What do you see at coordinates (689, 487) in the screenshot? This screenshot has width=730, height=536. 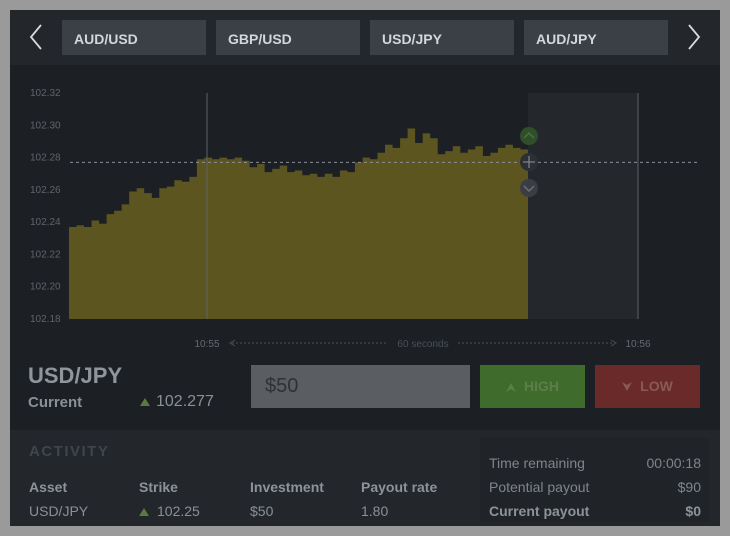 I see `potential-payout-value: $90` at bounding box center [689, 487].